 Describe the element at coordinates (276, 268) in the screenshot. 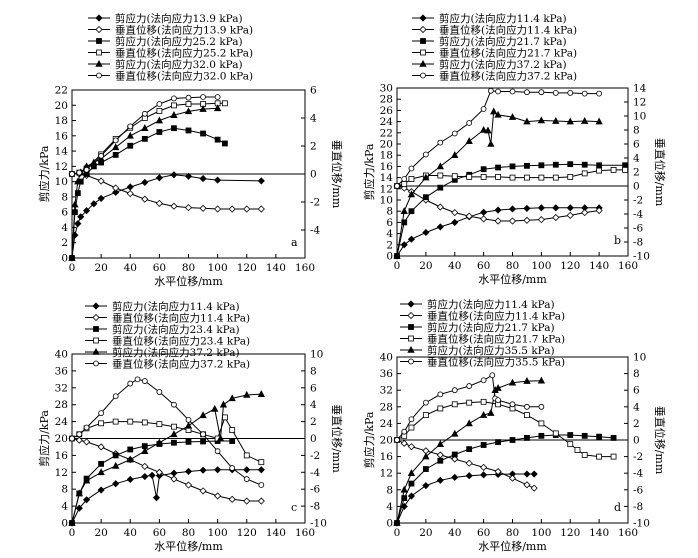

I see `x-tick-label: 140` at that location.